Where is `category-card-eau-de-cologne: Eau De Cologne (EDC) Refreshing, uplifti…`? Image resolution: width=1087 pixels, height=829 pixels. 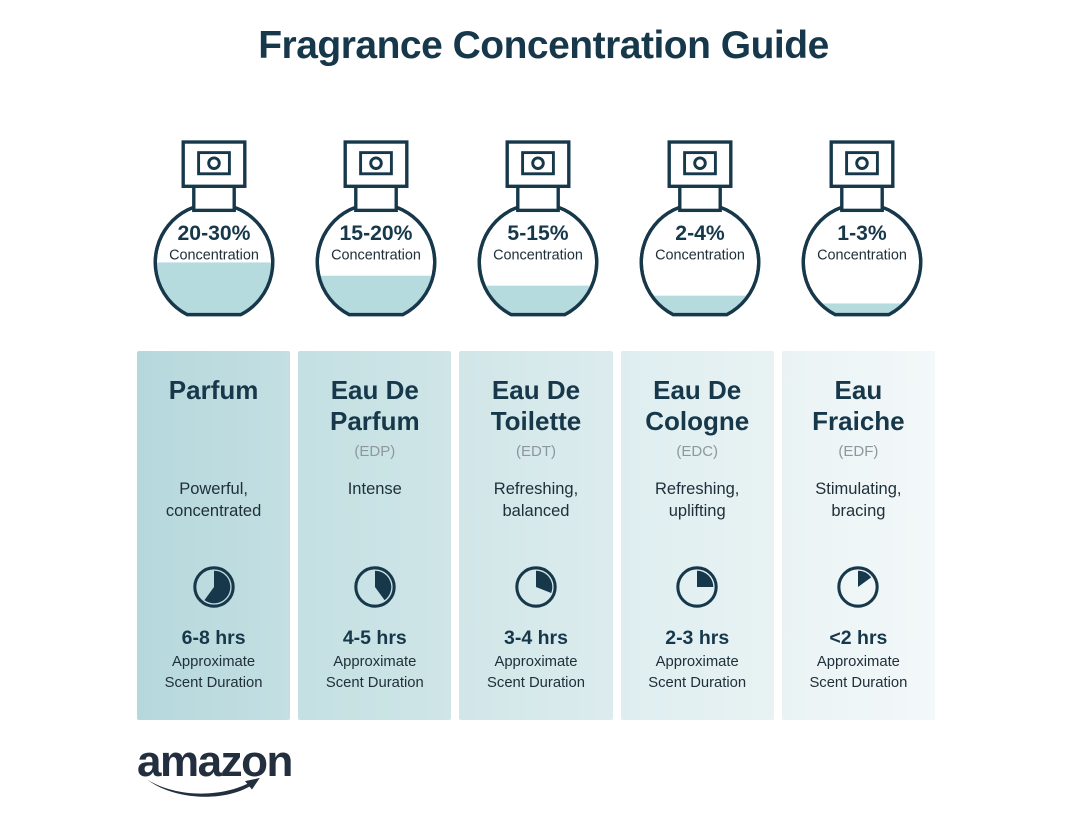 category-card-eau-de-cologne: Eau De Cologne (EDC) Refreshing, uplifti… is located at coordinates (697, 535).